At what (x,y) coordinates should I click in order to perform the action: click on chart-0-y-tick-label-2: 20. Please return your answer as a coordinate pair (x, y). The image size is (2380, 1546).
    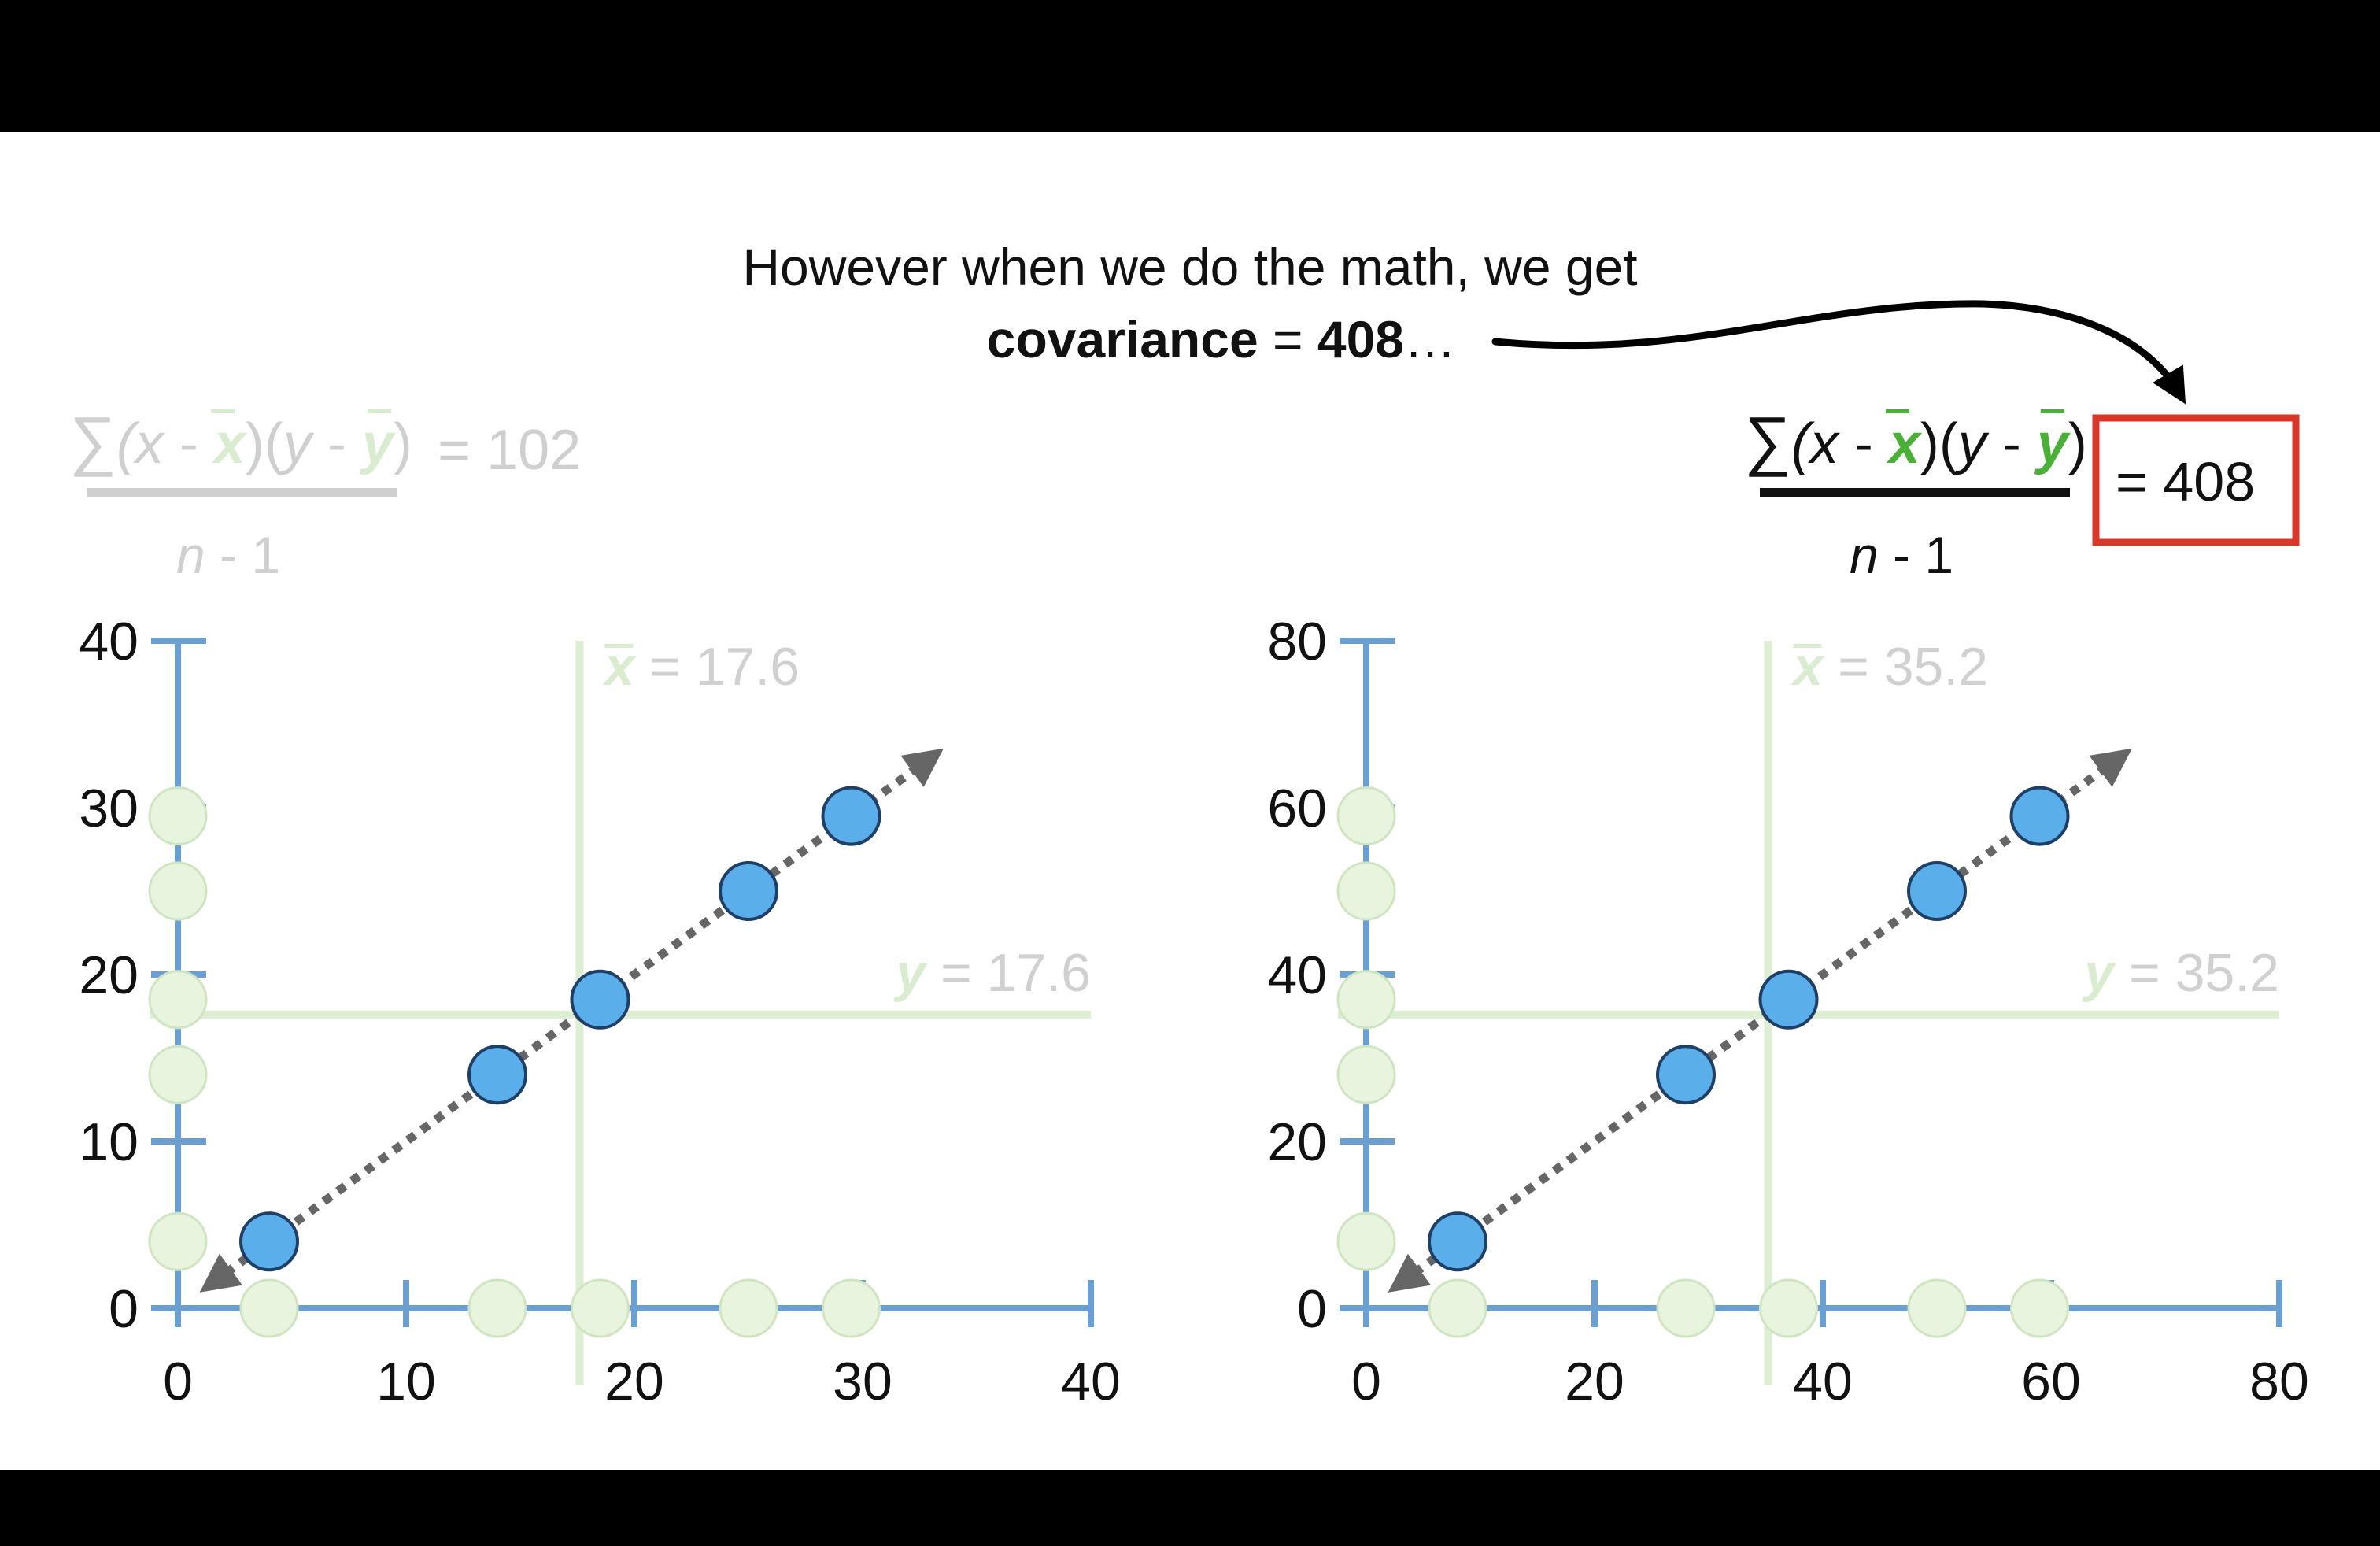
    Looking at the image, I should click on (109, 975).